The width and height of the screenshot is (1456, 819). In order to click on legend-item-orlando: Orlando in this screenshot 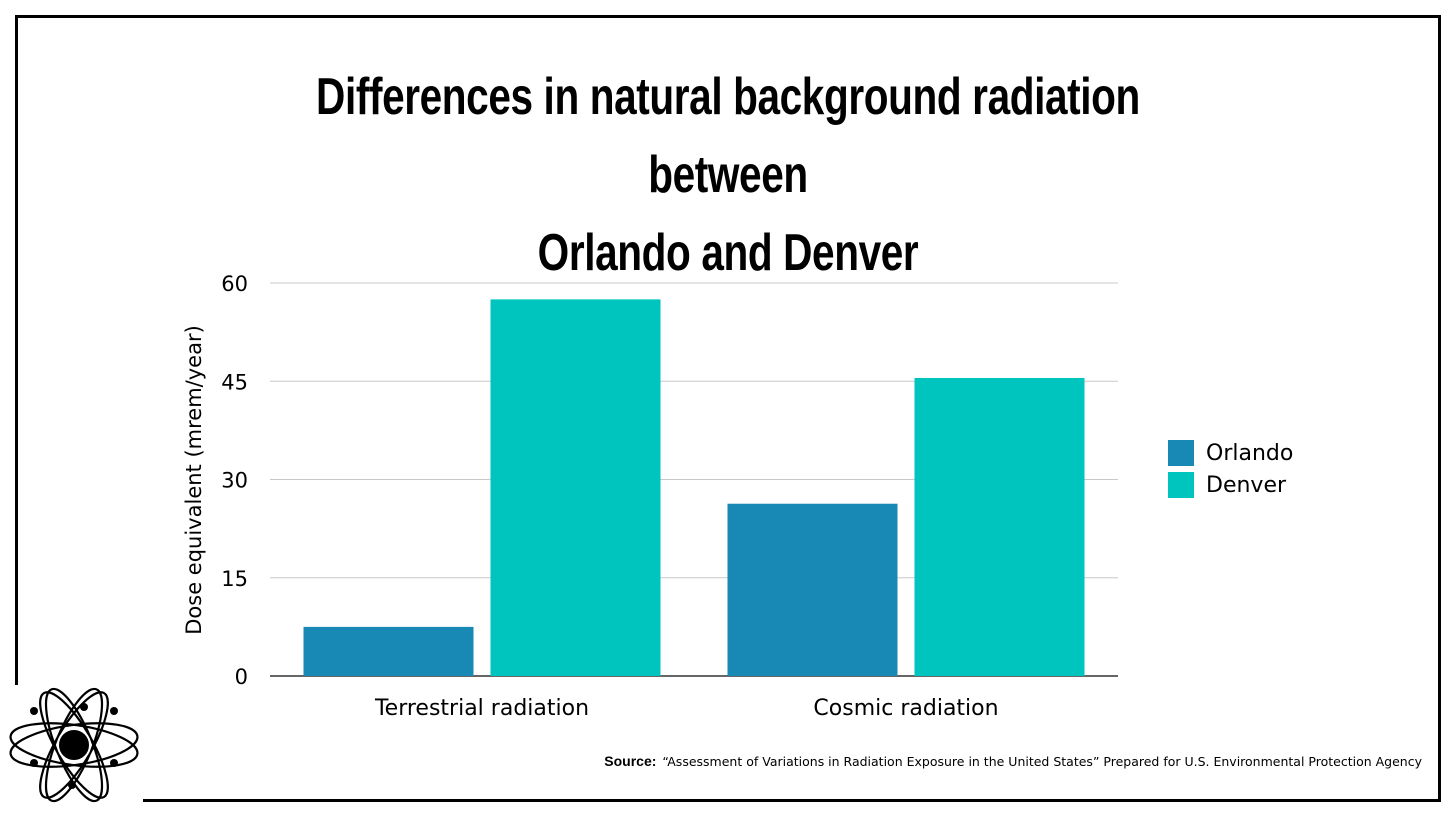, I will do `click(1230, 453)`.